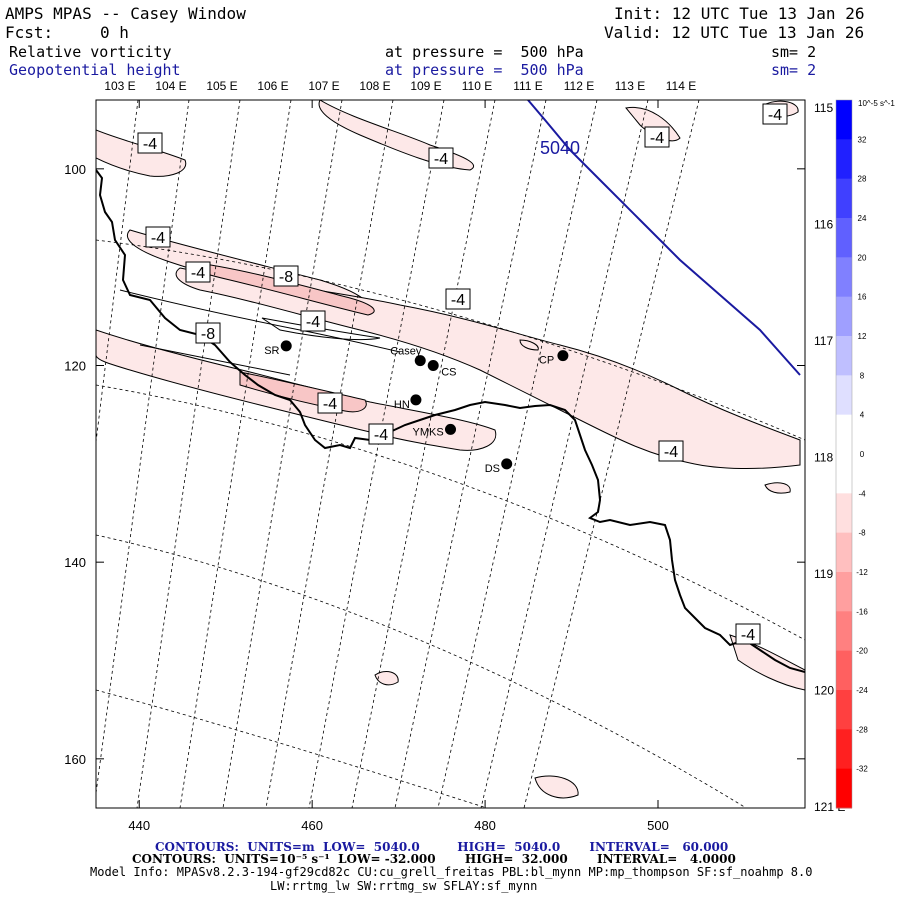 The height and width of the screenshot is (900, 900). What do you see at coordinates (90, 52) in the screenshot?
I see `field1-name: Relative vorticity` at bounding box center [90, 52].